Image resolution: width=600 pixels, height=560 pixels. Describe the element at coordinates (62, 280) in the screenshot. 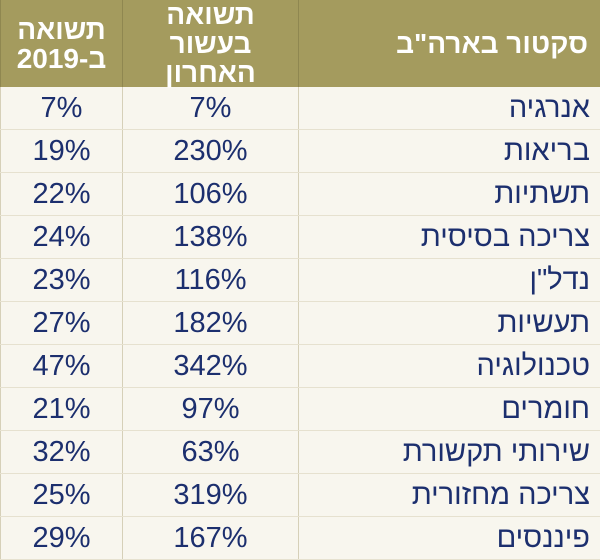

I see `return-2019-cell: 23%` at that location.